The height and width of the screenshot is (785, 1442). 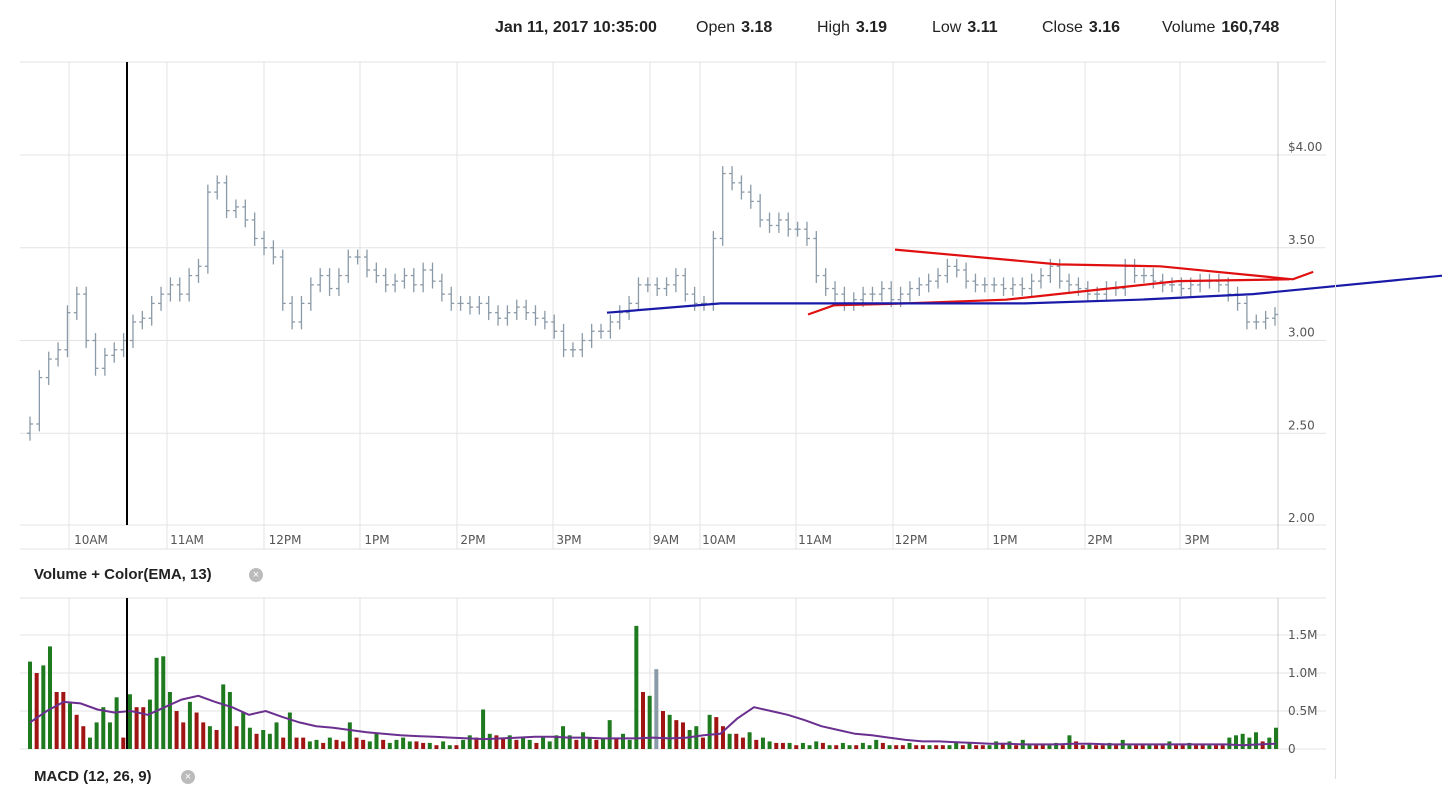 I want to click on red-trendline, so click(x=1104, y=264).